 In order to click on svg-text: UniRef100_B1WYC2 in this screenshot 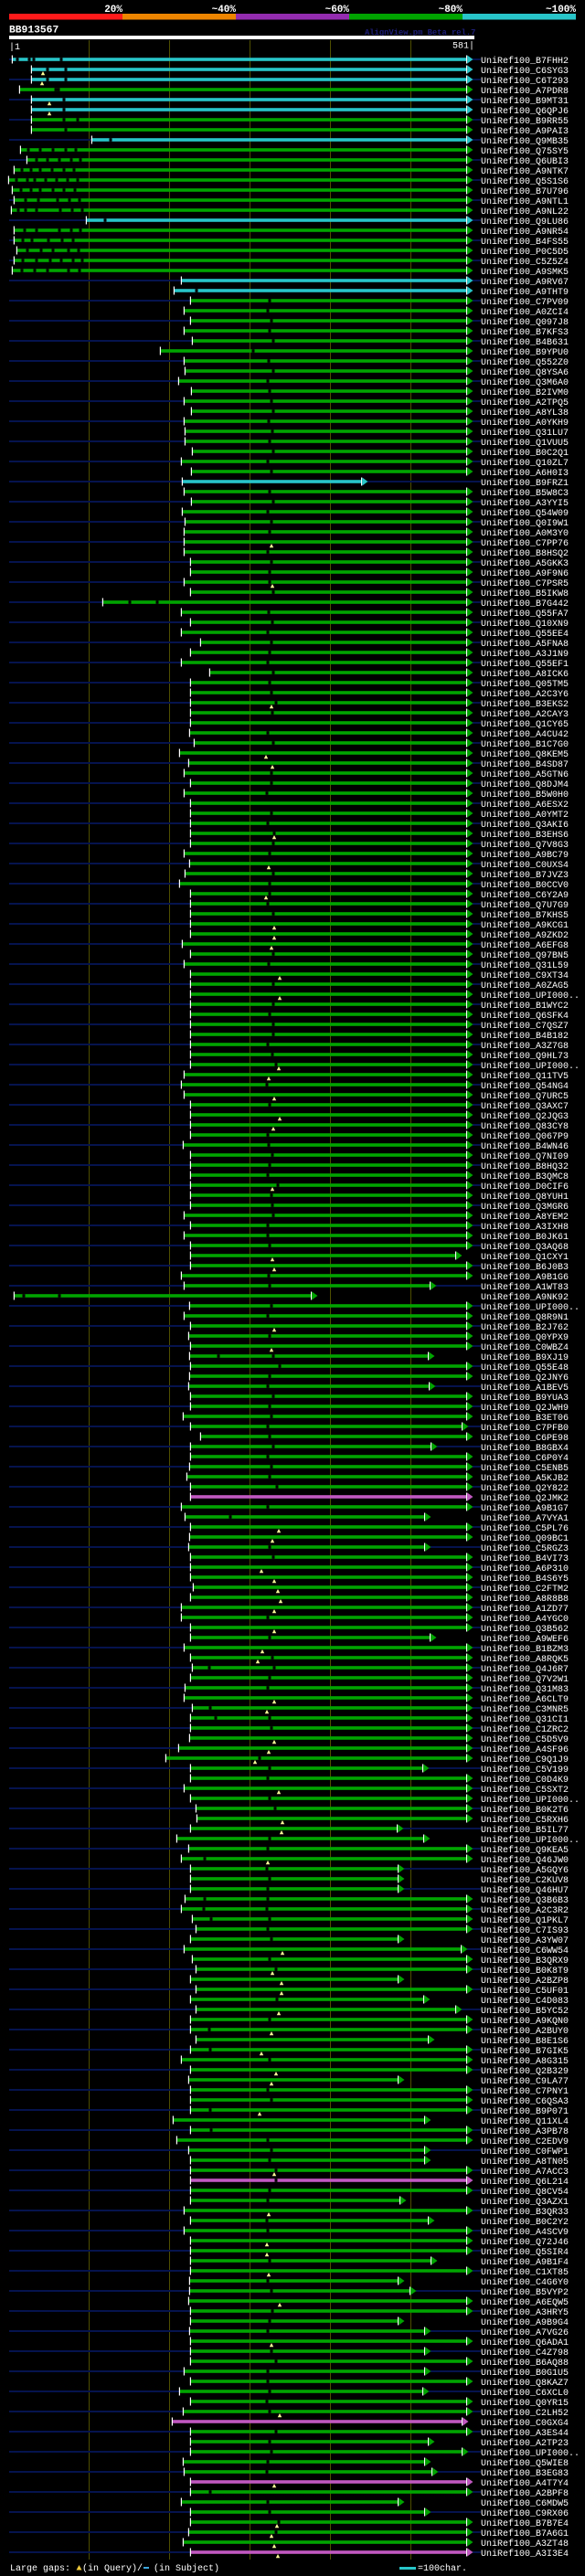, I will do `click(525, 1006)`.